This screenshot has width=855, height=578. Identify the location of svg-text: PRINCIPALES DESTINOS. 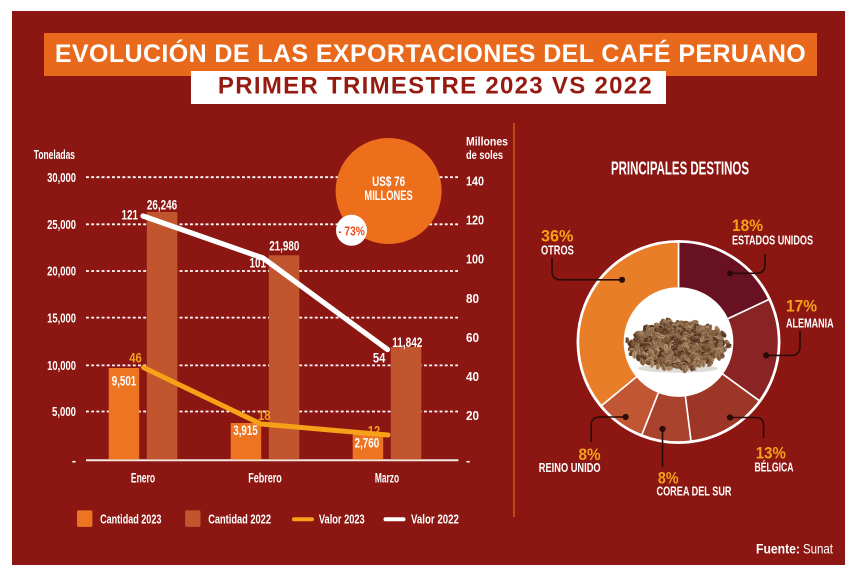
(680, 169).